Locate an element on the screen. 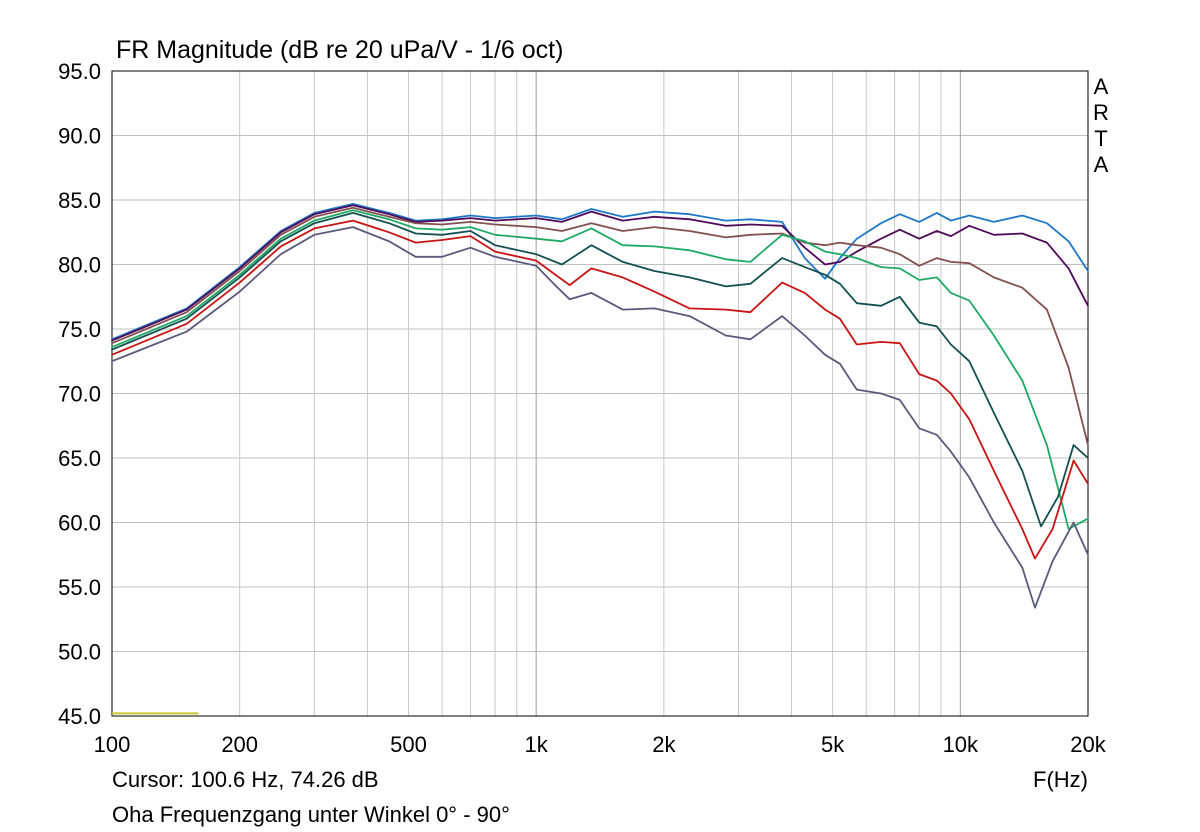  y-tick-label: 60.0 is located at coordinates (79, 523).